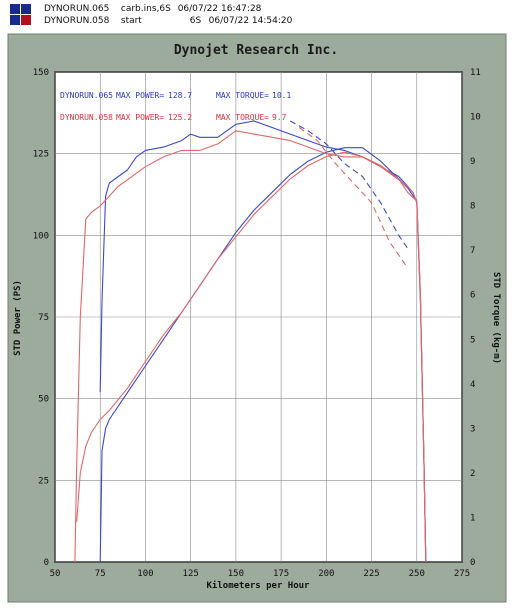 This screenshot has width=514, height=608. What do you see at coordinates (472, 340) in the screenshot?
I see `y2-tick-label: 5` at bounding box center [472, 340].